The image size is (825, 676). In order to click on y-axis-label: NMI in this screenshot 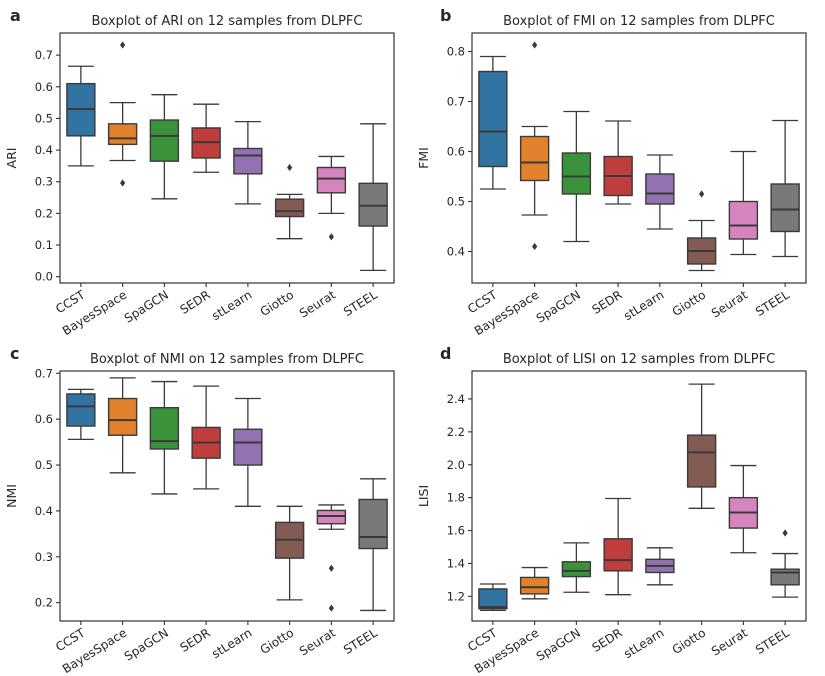, I will do `click(11, 496)`.